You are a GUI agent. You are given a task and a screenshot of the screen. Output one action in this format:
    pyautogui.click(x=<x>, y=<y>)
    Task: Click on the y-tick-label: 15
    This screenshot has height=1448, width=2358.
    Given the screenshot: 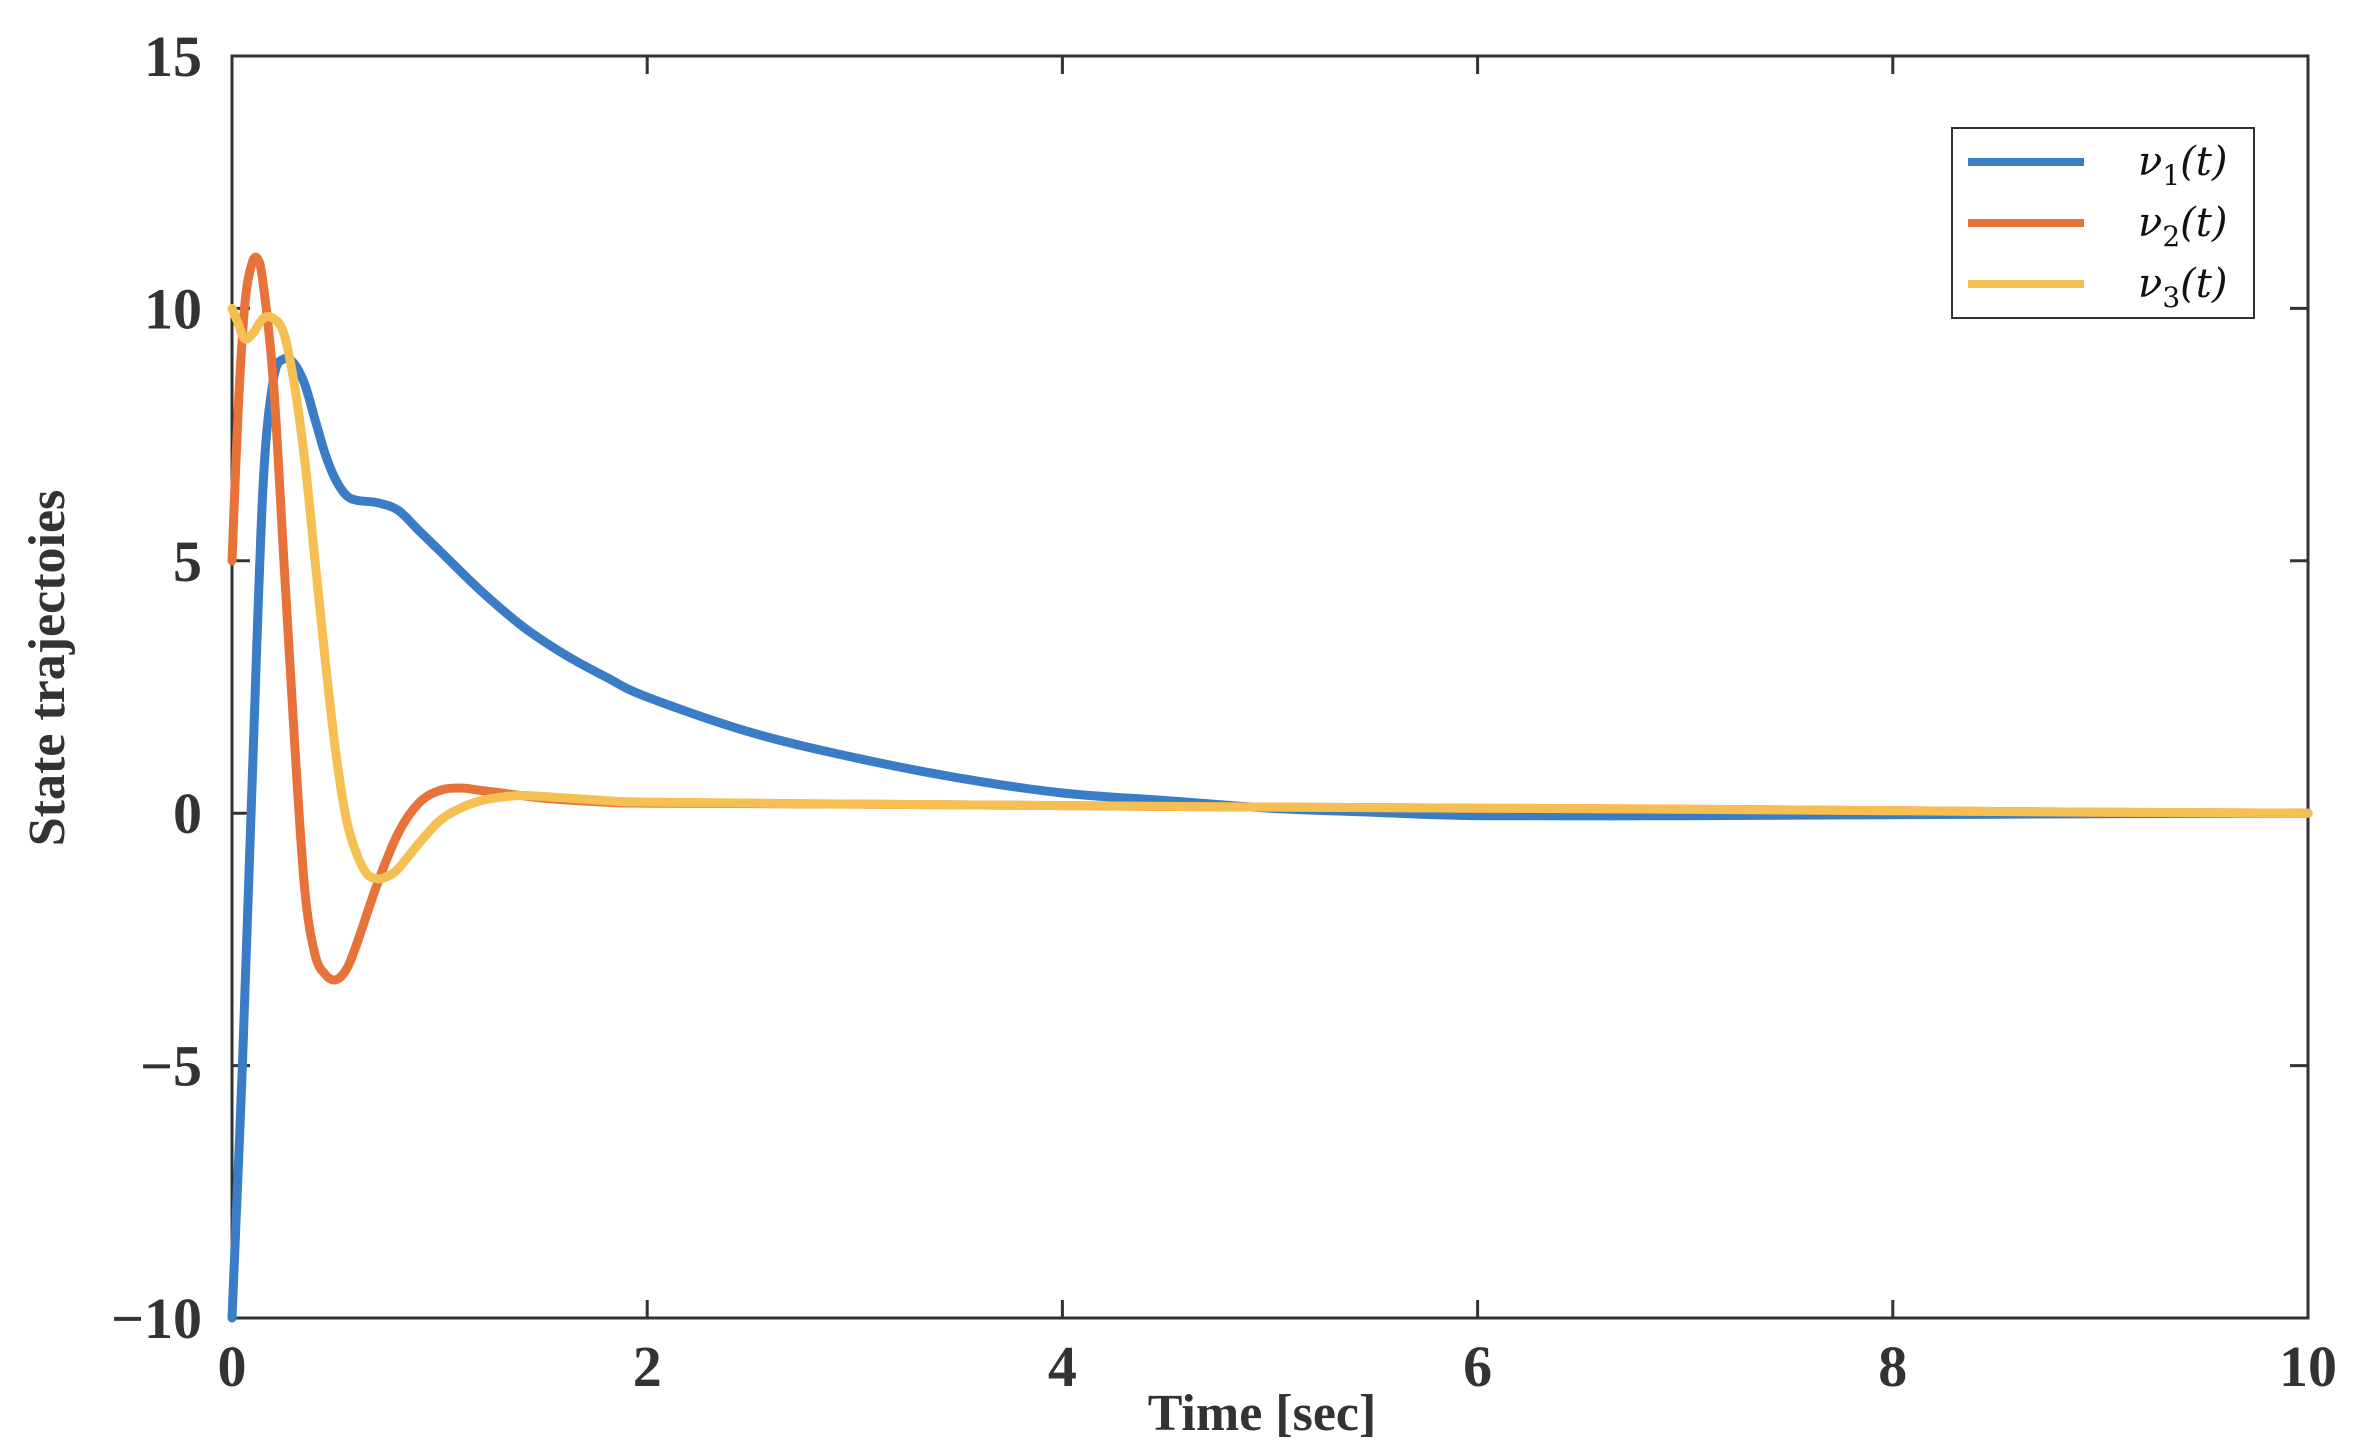 What is the action you would take?
    pyautogui.click(x=173, y=56)
    